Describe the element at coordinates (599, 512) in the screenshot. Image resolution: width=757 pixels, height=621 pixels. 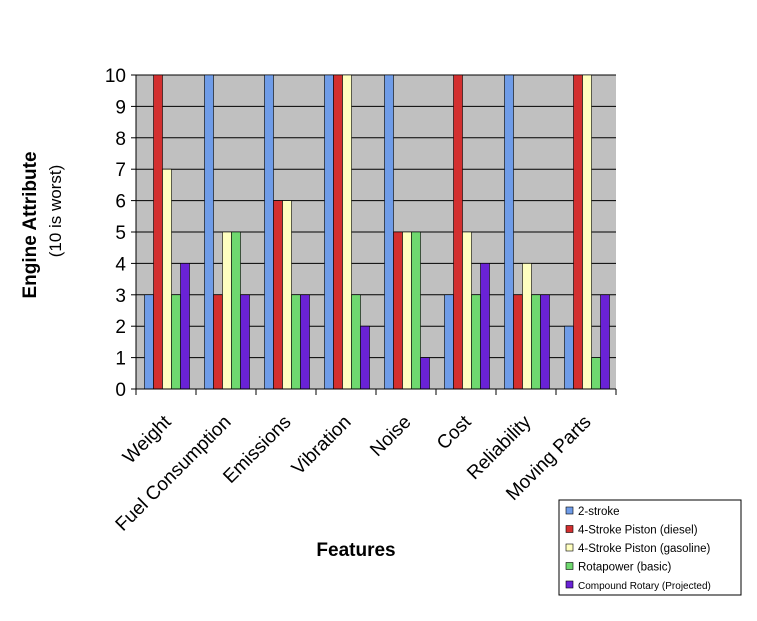
I see `legend-label: 2-stroke` at that location.